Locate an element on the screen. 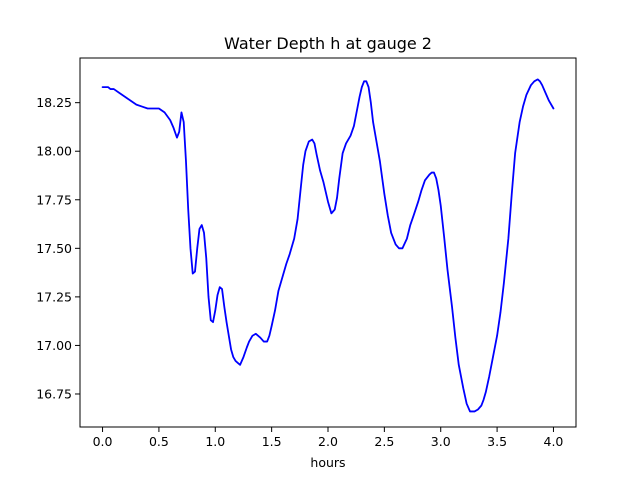  x-tick-label: 1.5 is located at coordinates (272, 441).